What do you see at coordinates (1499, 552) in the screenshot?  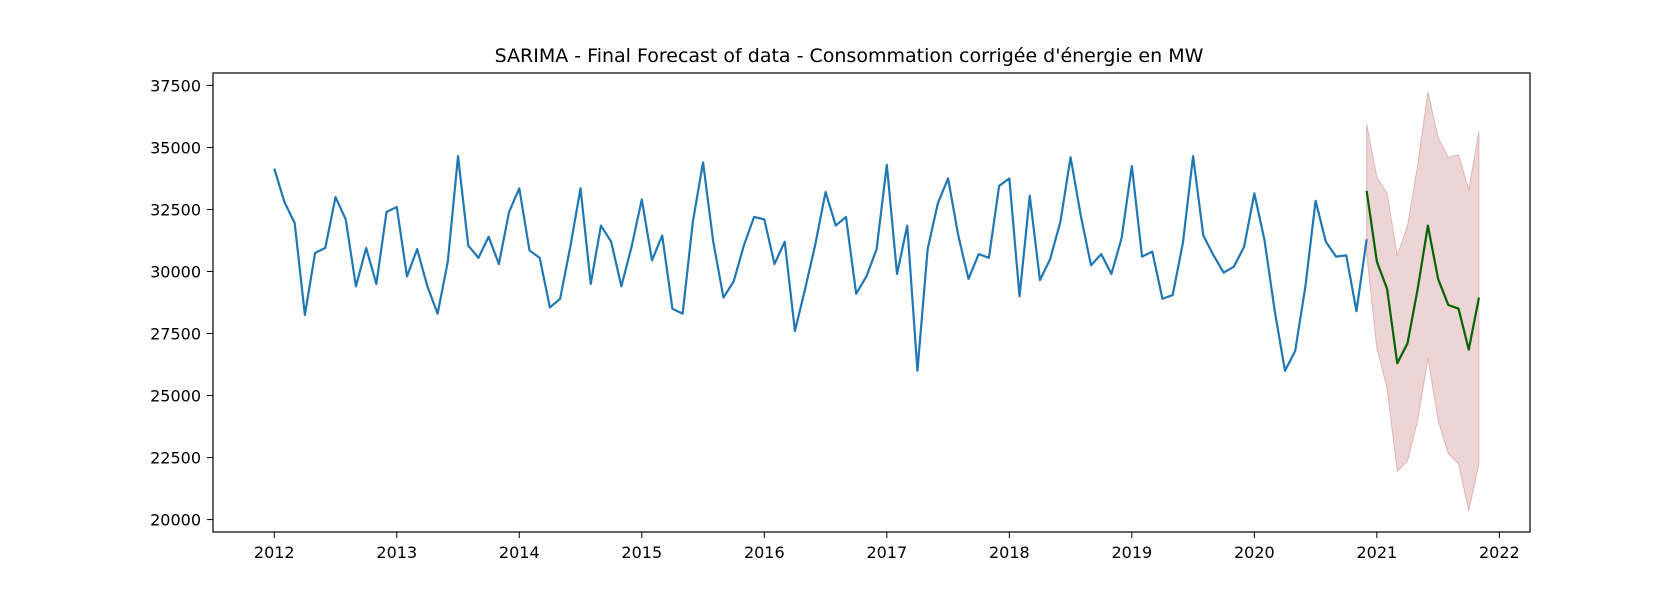 I see `x-tick-label: 2022` at bounding box center [1499, 552].